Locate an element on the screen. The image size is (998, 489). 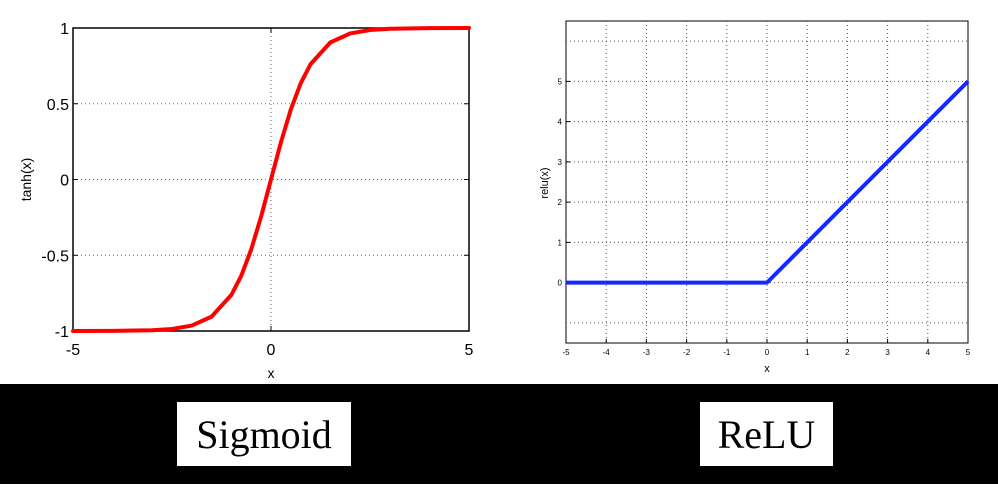
relu-x-tick-label: 1 is located at coordinates (807, 352).